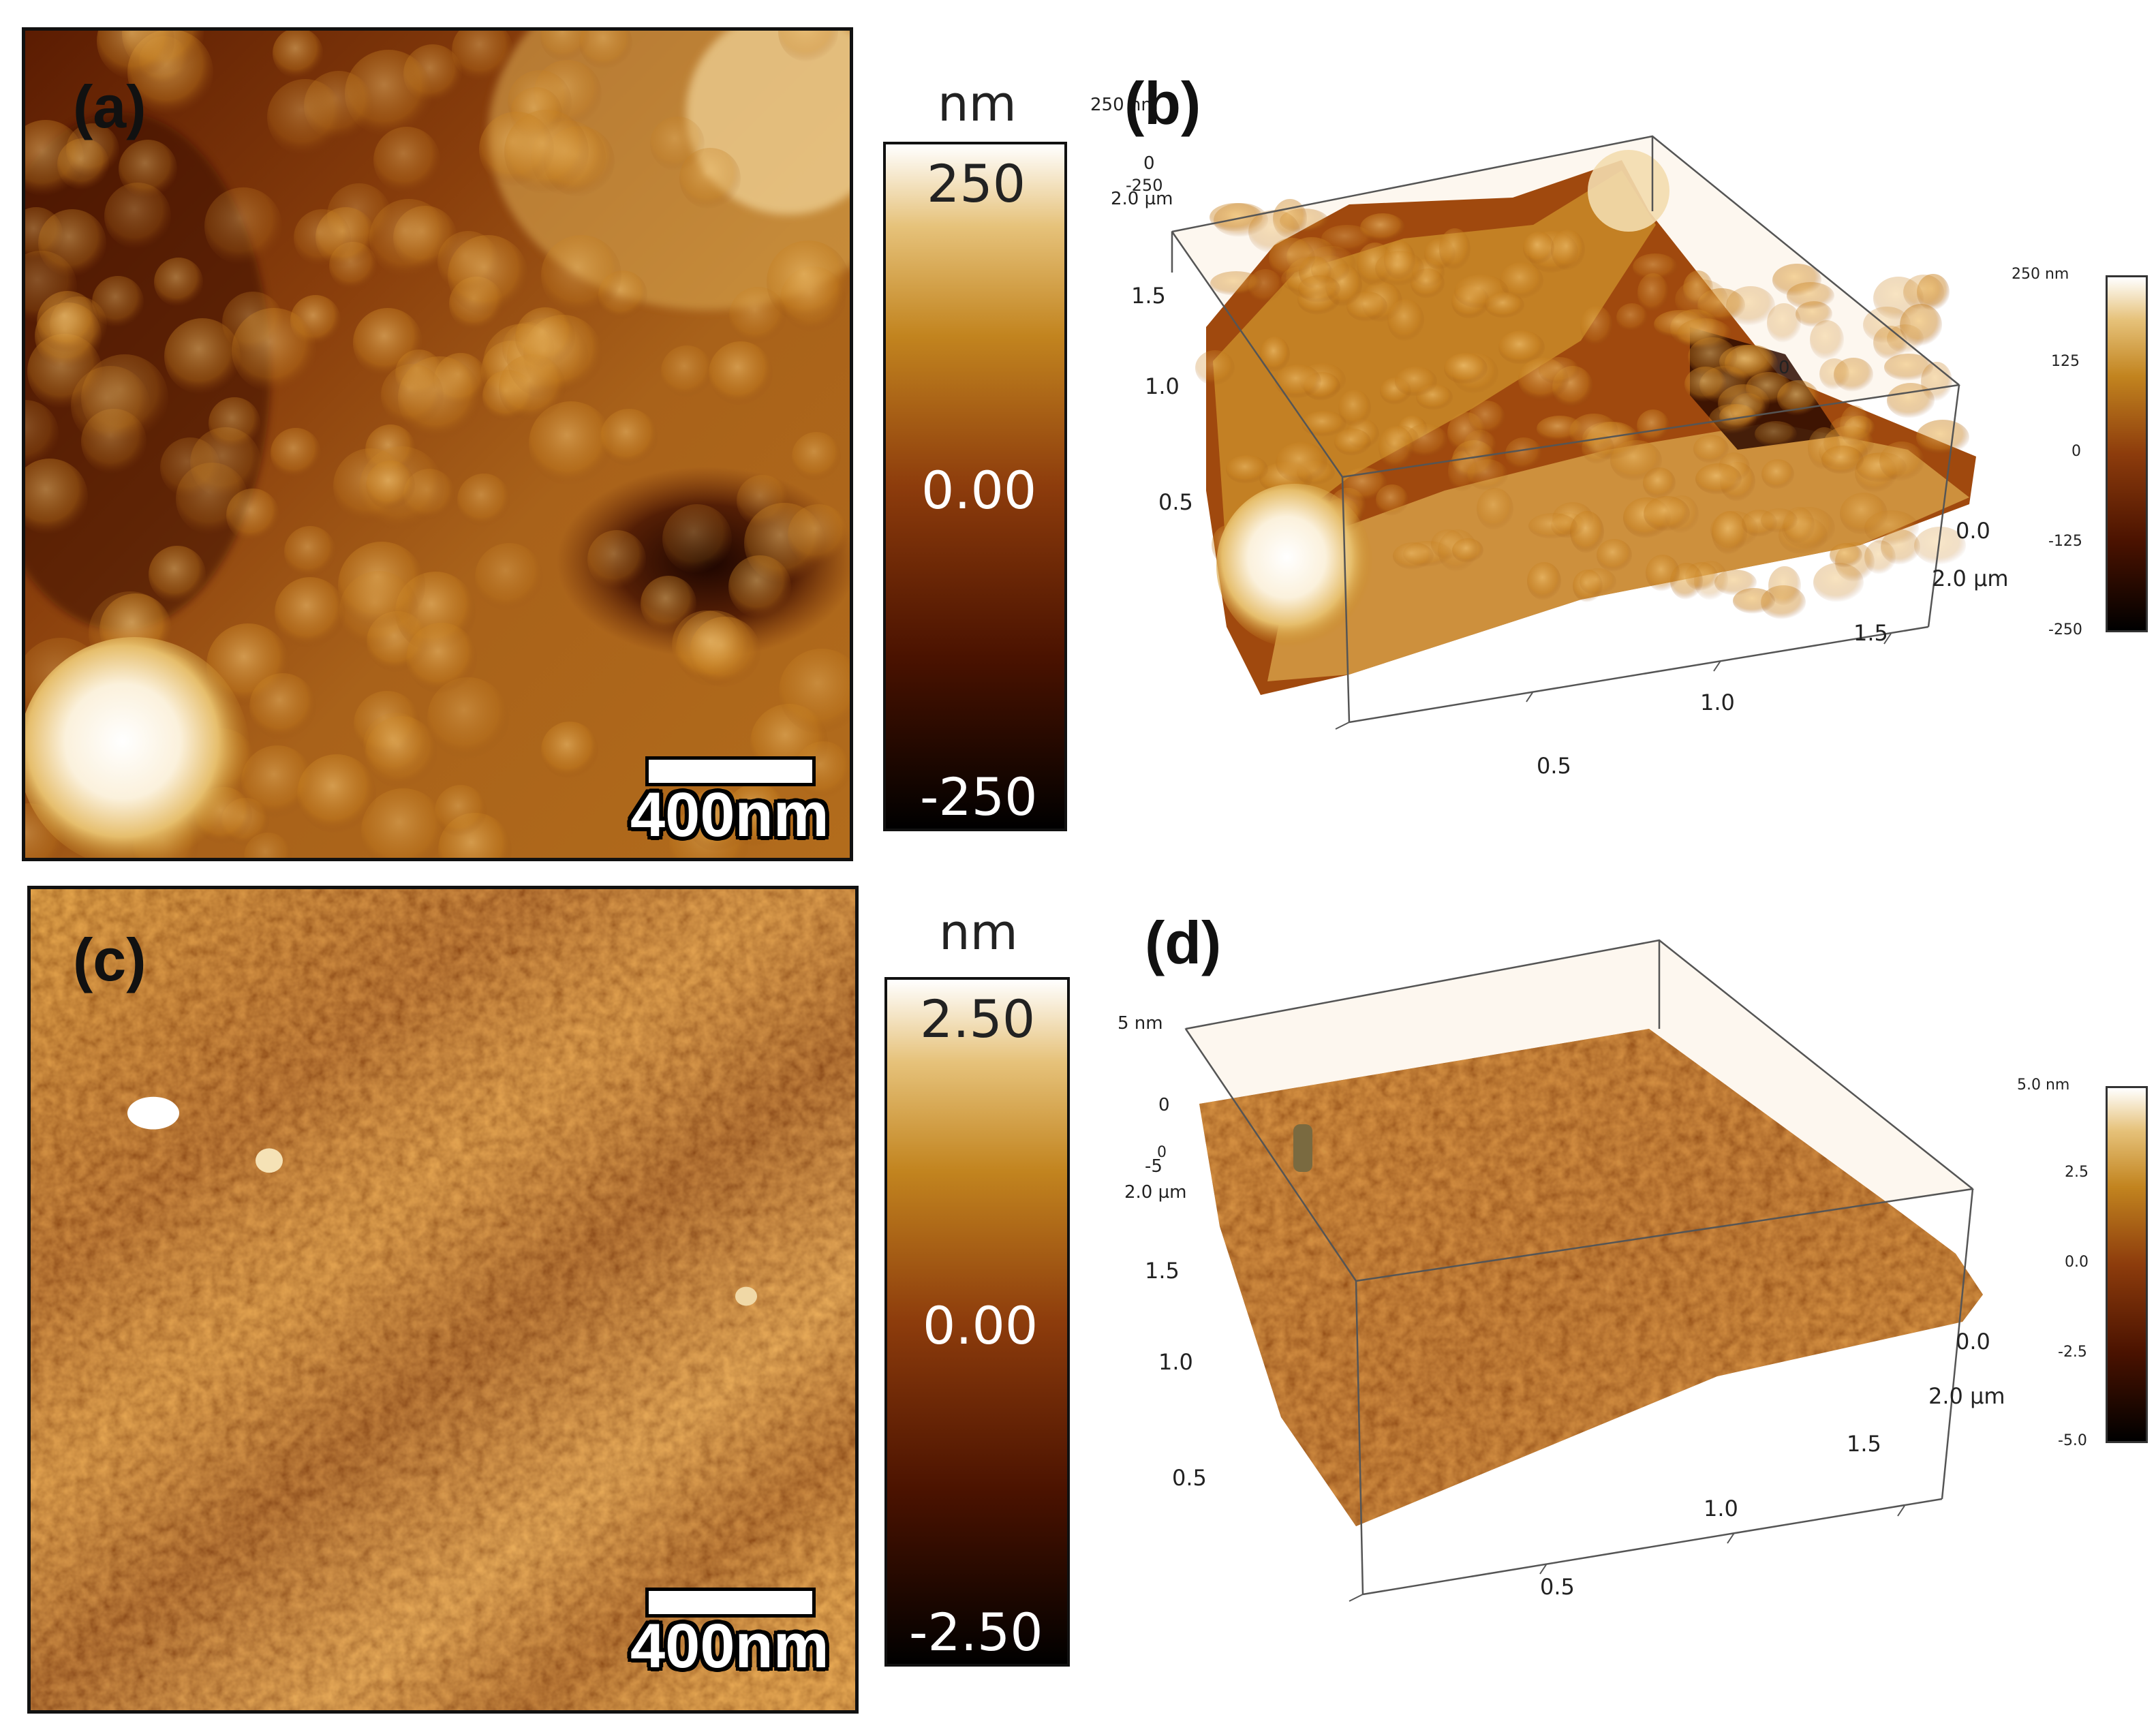 The height and width of the screenshot is (1717, 2156). I want to click on small-cbar-t3-b: -125, so click(2065, 541).